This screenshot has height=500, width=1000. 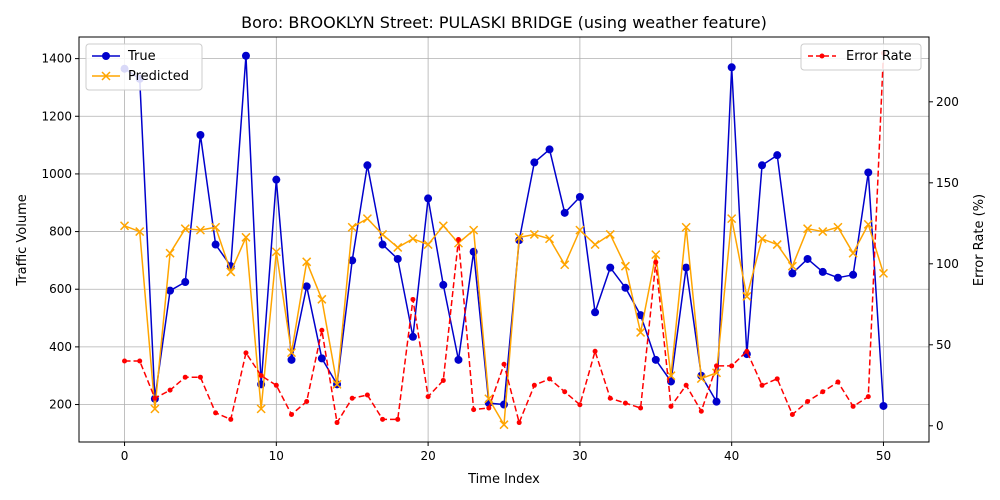 What do you see at coordinates (822, 56) in the screenshot?
I see `legend-error-marker` at bounding box center [822, 56].